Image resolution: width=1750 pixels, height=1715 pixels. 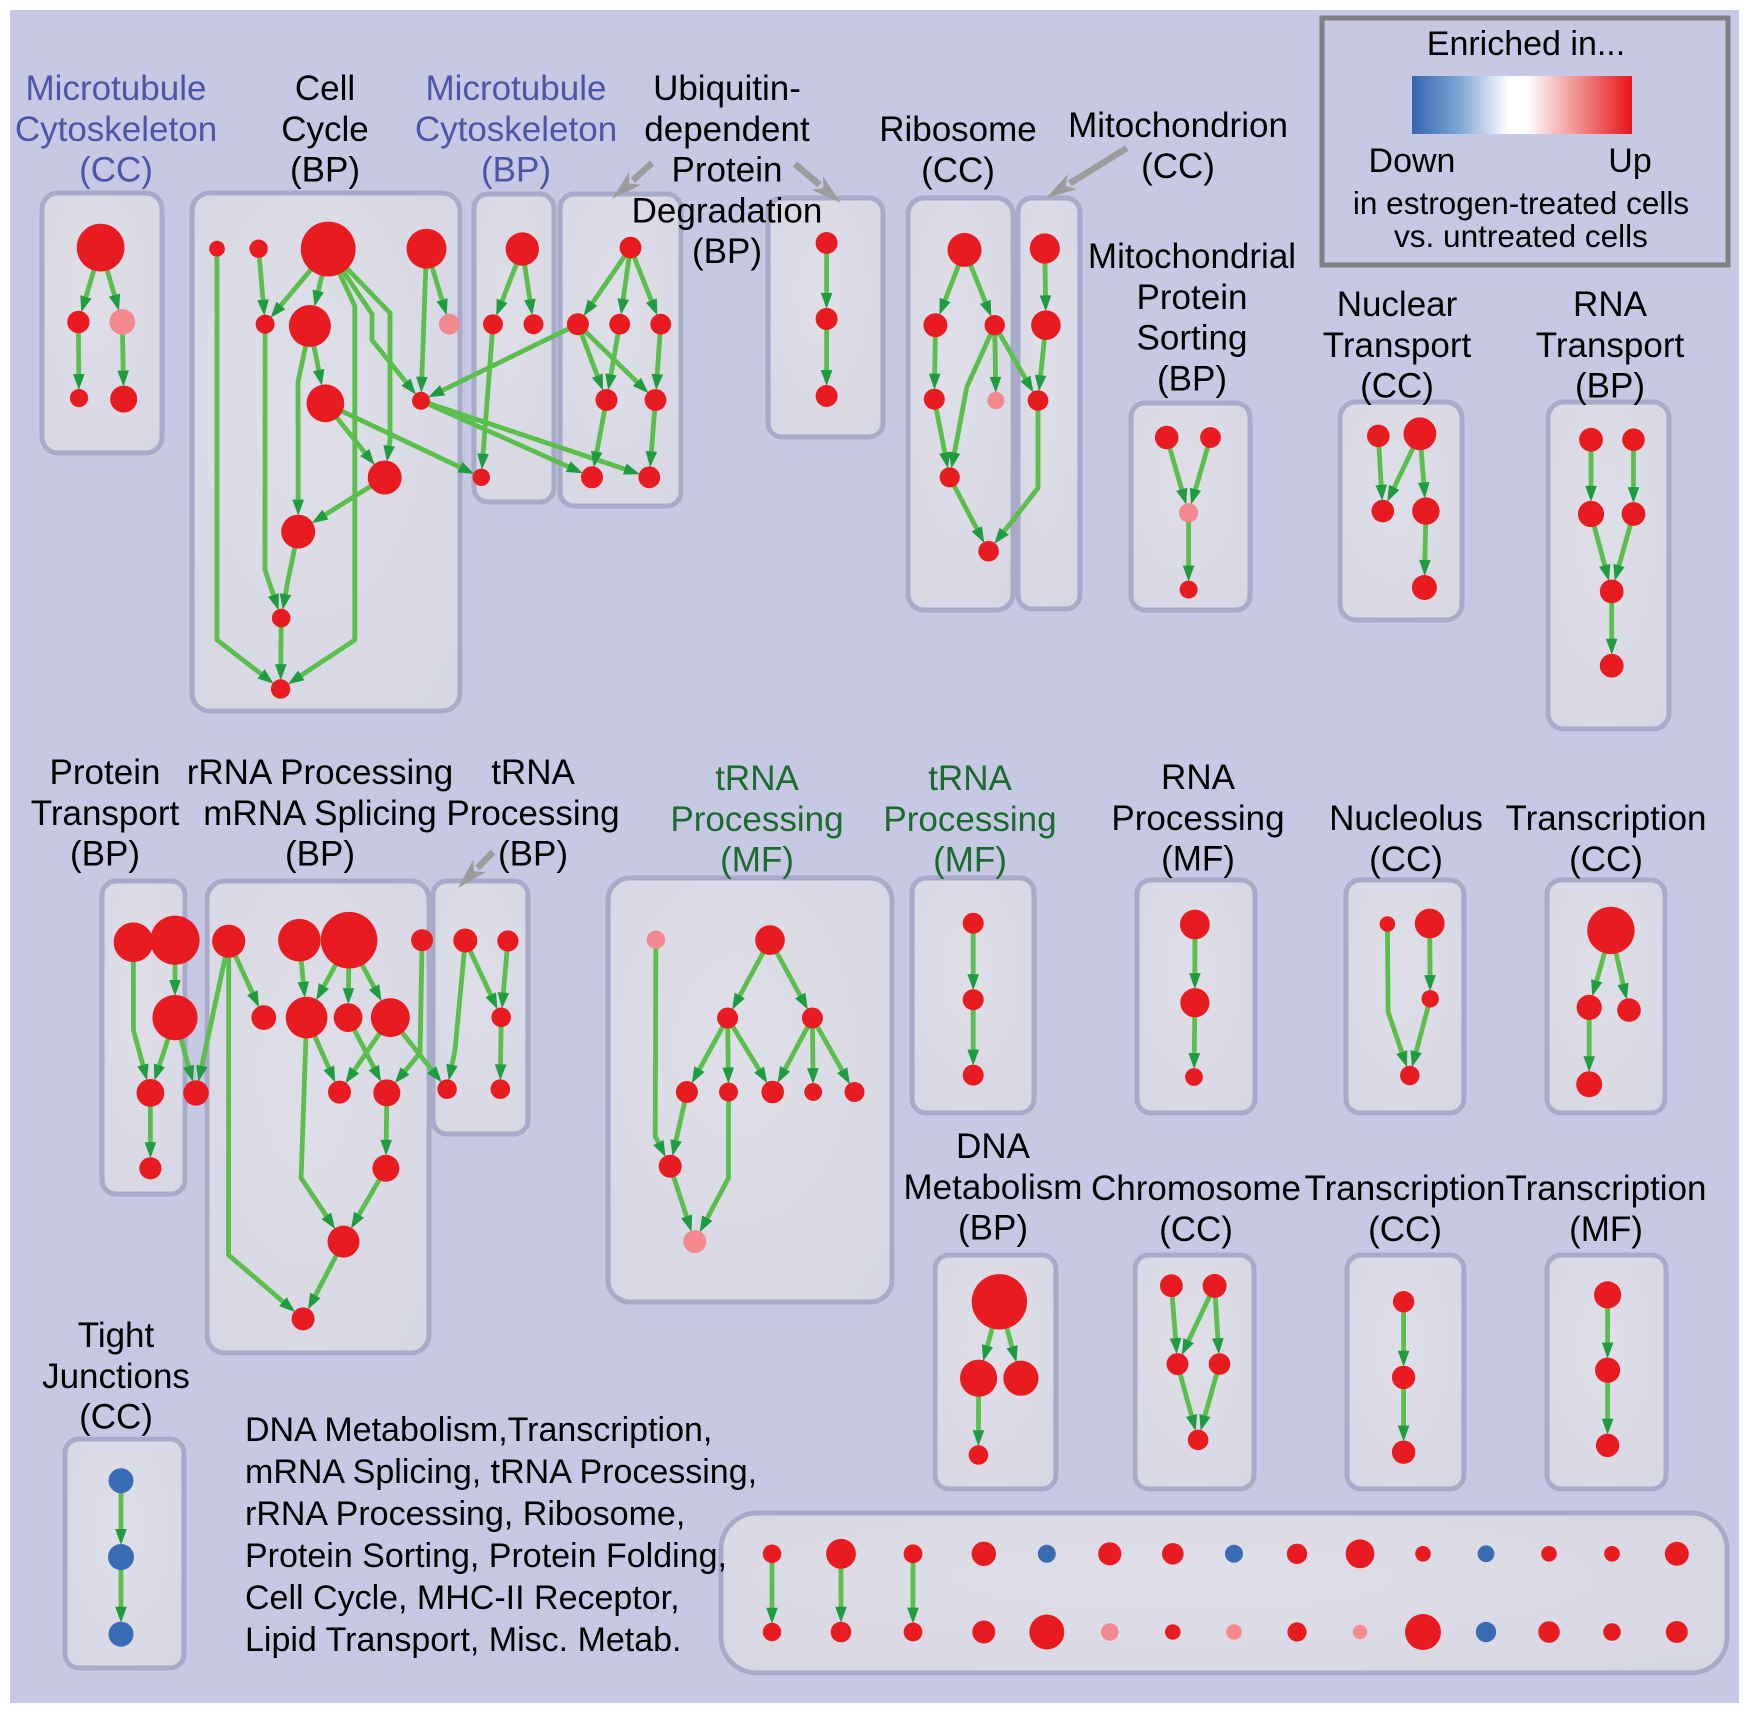 I want to click on svg-text: rRNA Processing, Ribosome,, so click(x=465, y=1514).